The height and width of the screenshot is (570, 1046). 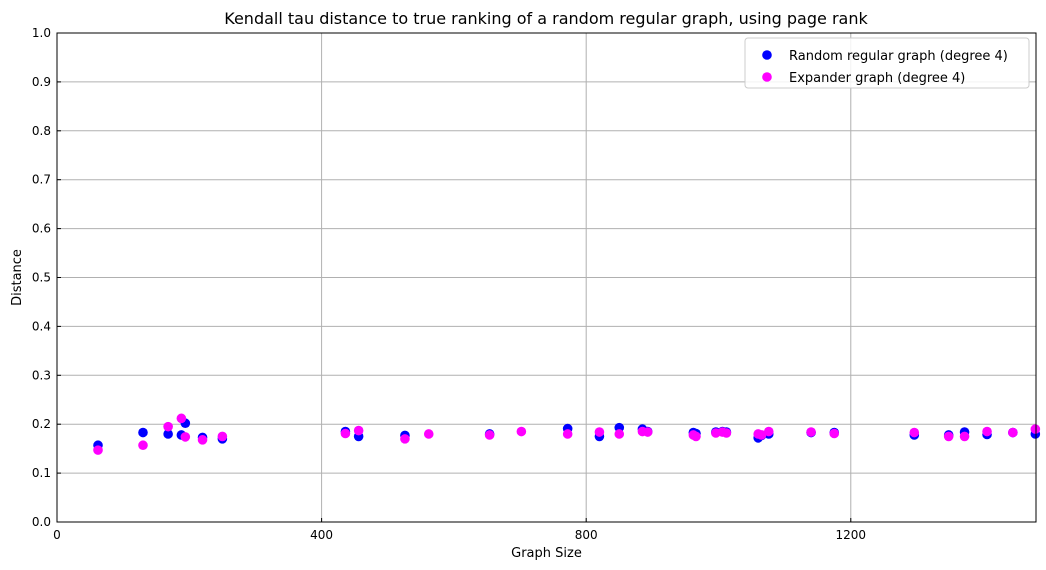 What do you see at coordinates (877, 78) in the screenshot?
I see `legend-entry-label: Expander graph (degree 4)` at bounding box center [877, 78].